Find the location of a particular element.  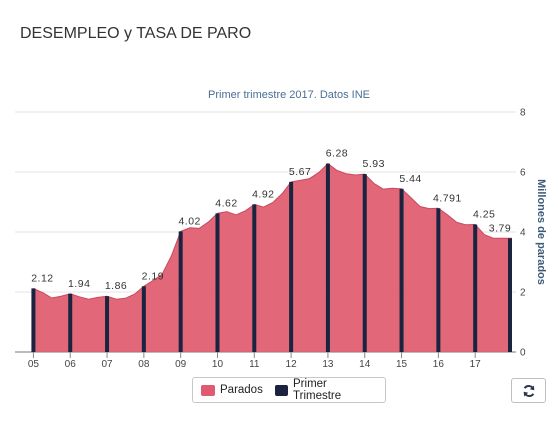

refresh-button is located at coordinates (528, 390).